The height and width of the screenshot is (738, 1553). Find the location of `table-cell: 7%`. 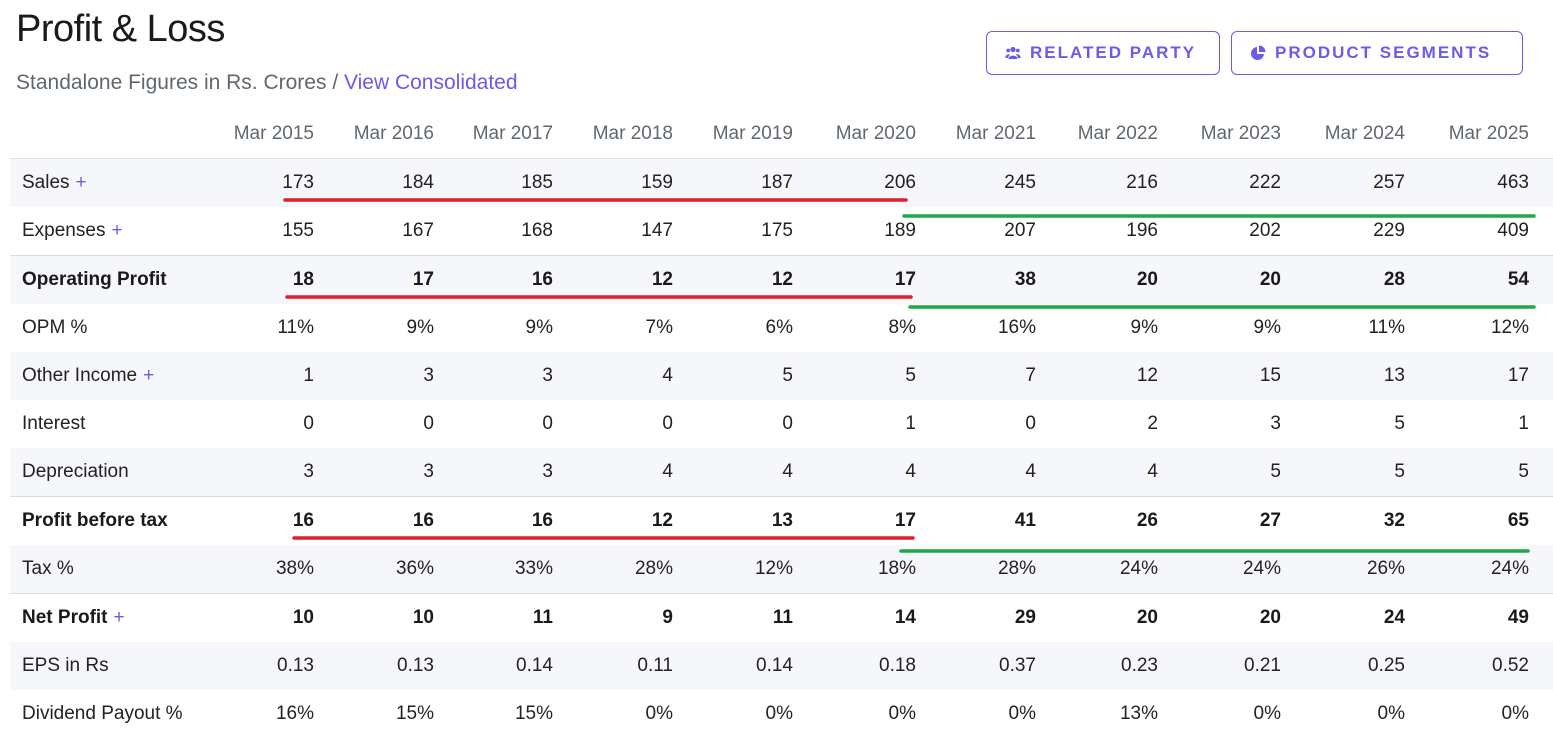

table-cell: 7% is located at coordinates (659, 327).